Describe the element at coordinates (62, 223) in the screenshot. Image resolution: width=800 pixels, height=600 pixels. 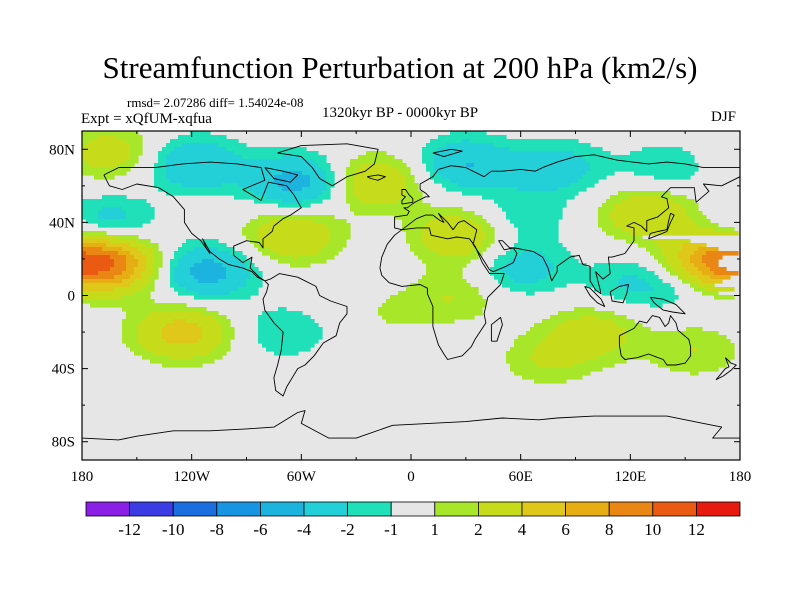
I see `y-tick-label: 40N` at that location.